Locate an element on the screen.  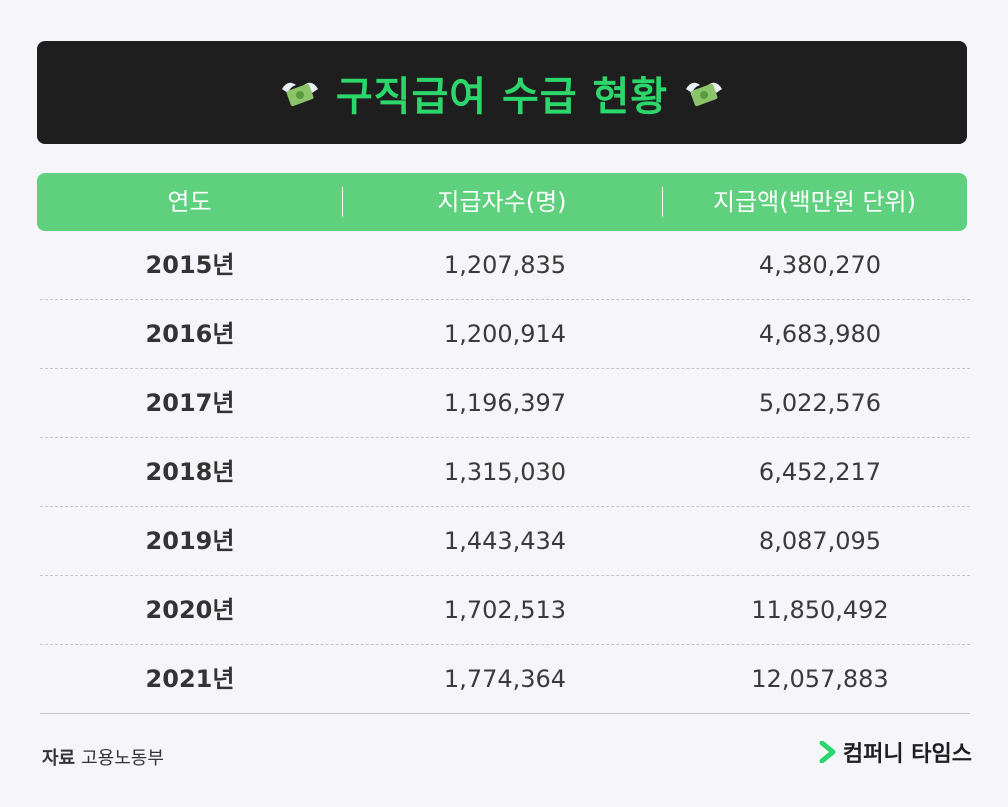
table-row: 2016년 1,200,914 4,683,980 is located at coordinates (505, 334).